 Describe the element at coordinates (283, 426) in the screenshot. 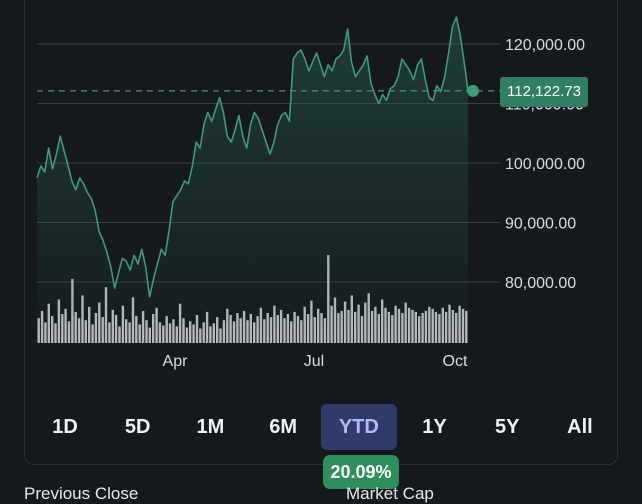

I see `range-tab-6m: 6M` at that location.